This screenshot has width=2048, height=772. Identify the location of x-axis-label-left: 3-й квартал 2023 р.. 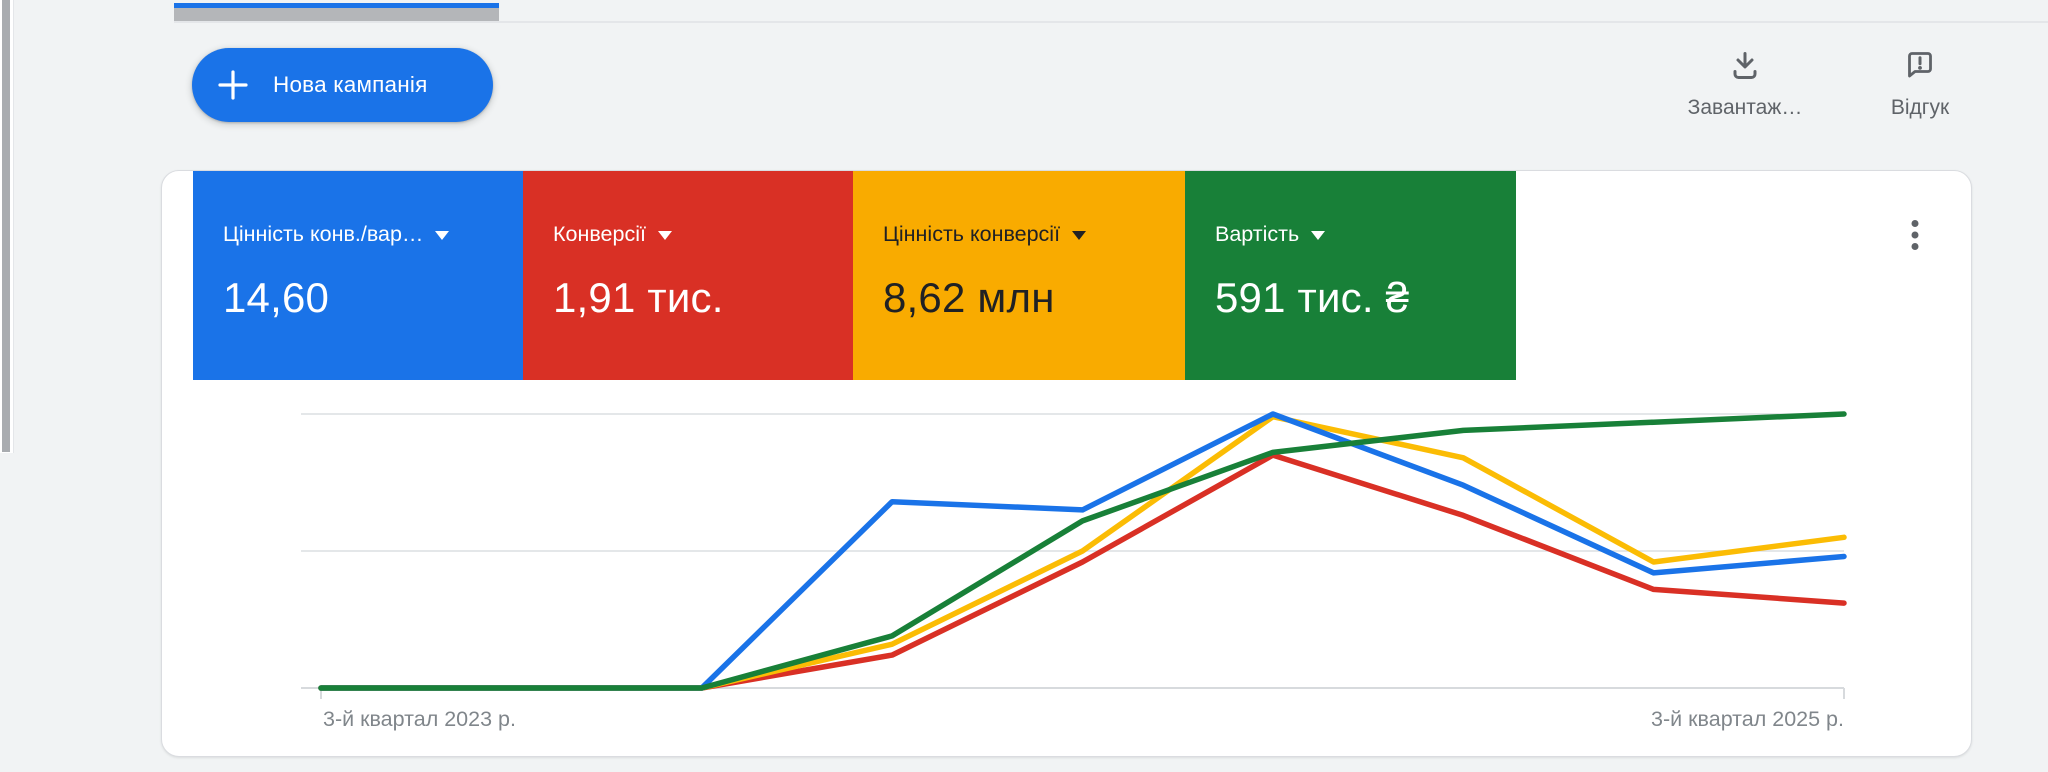
(419, 719).